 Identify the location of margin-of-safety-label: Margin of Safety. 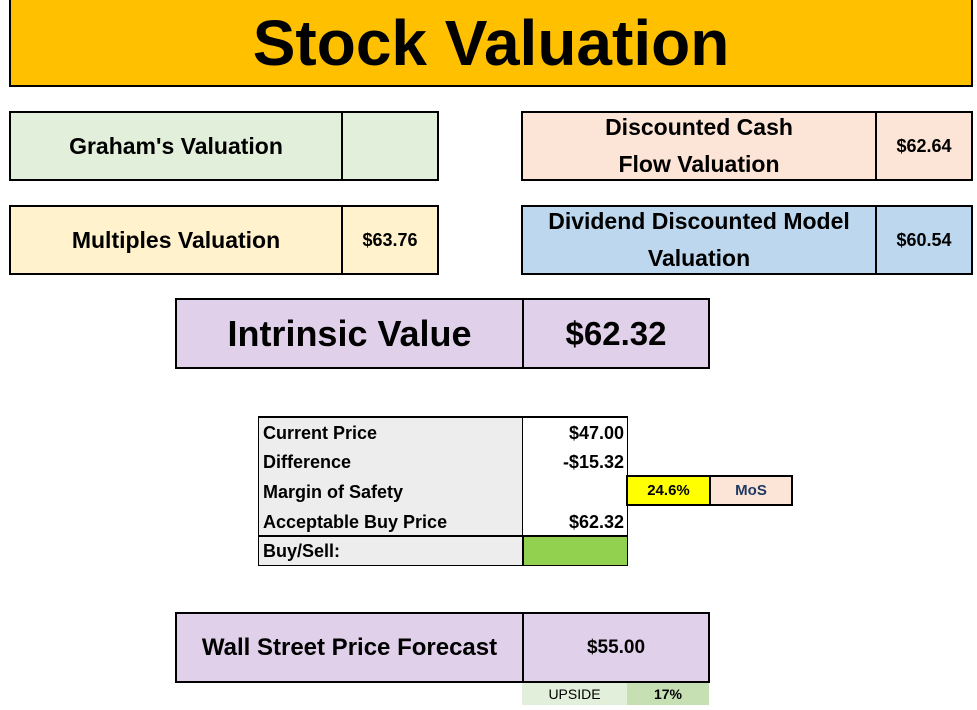
(390, 492).